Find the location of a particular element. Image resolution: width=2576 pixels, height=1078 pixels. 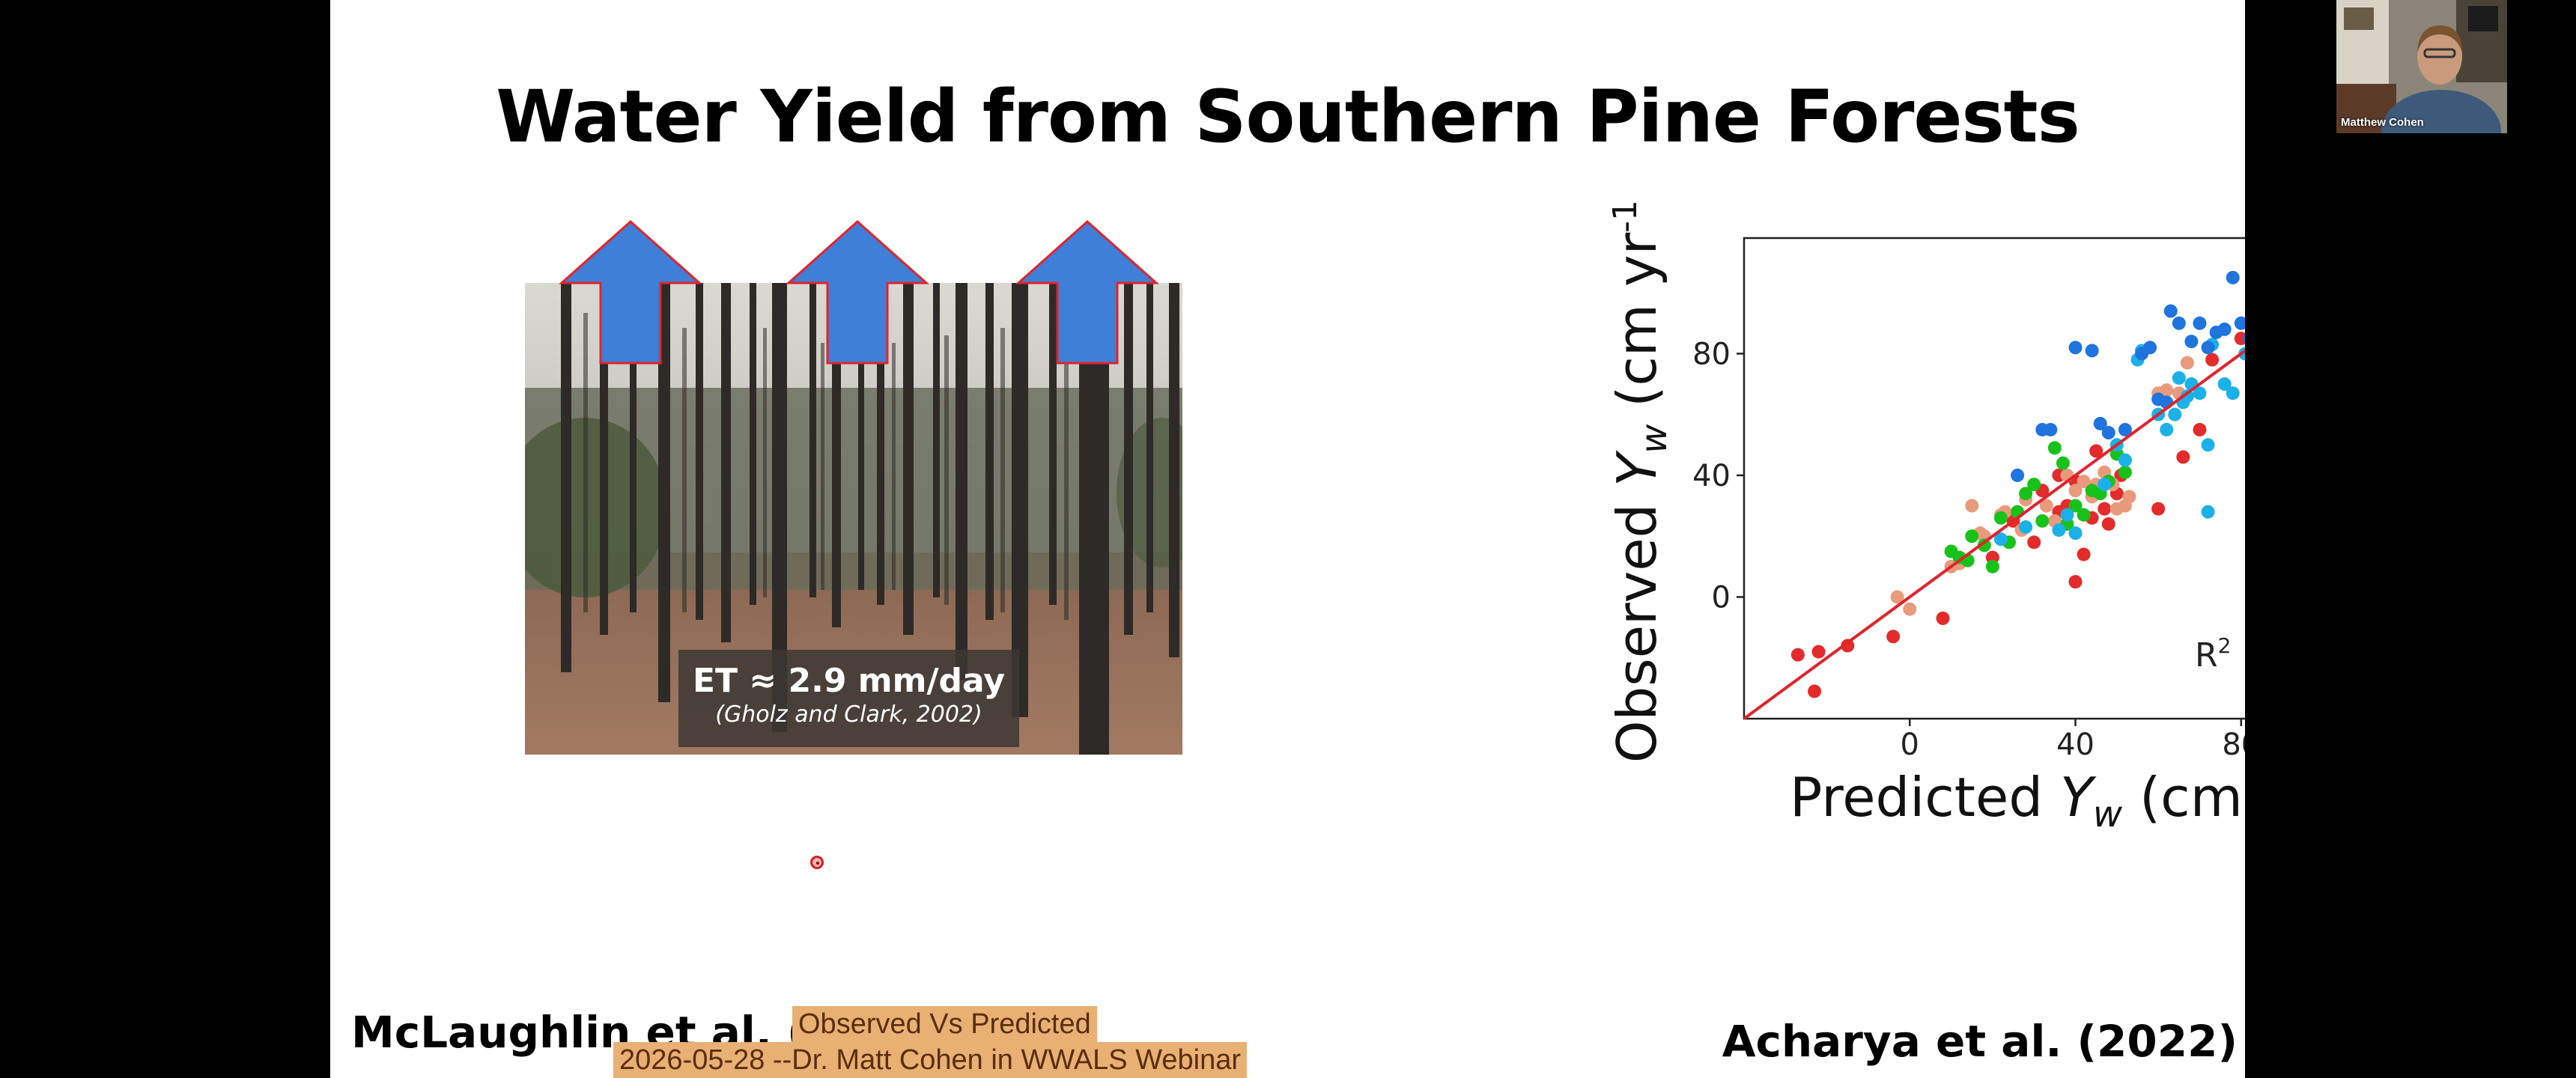

plot-frame is located at coordinates (1994, 478).